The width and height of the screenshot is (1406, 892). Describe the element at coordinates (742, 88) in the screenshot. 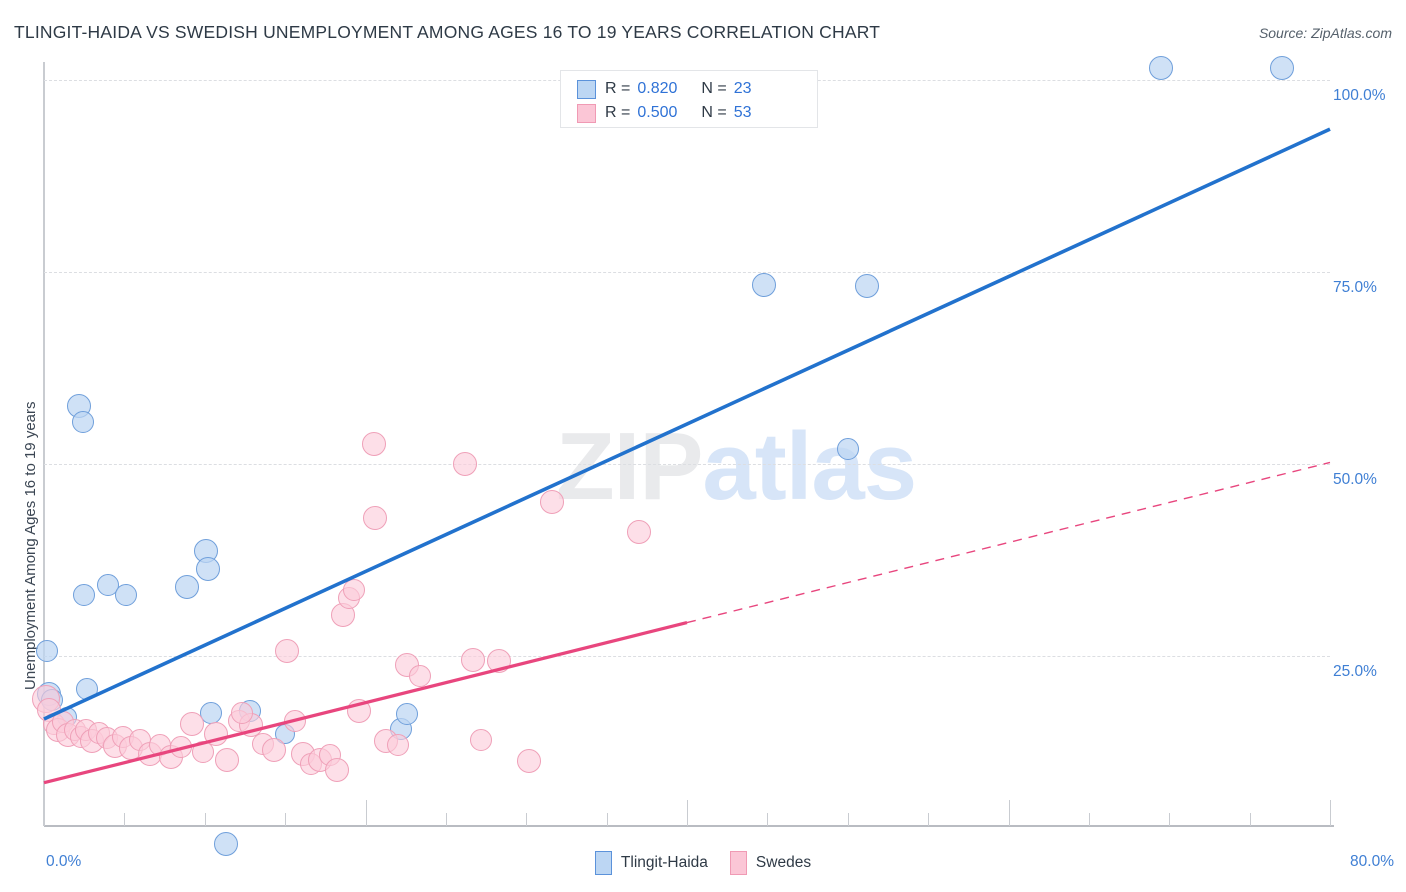

I see `legend-n-value-blue: 23` at that location.